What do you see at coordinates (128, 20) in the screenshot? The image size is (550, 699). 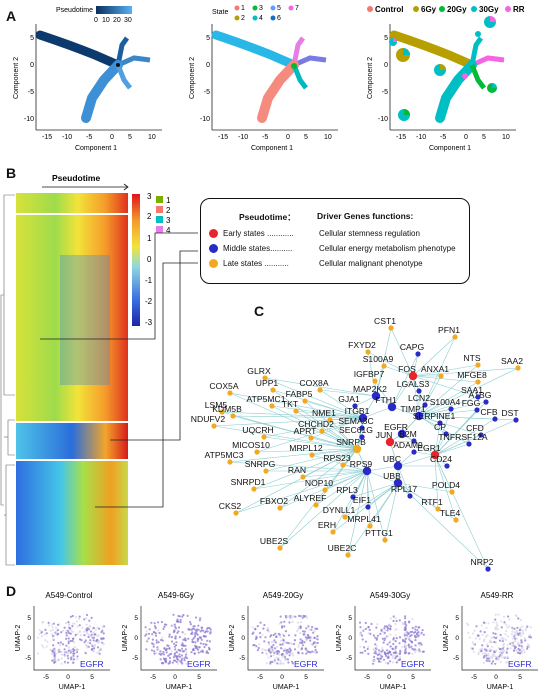 I see `legend-tick: 30` at bounding box center [128, 20].